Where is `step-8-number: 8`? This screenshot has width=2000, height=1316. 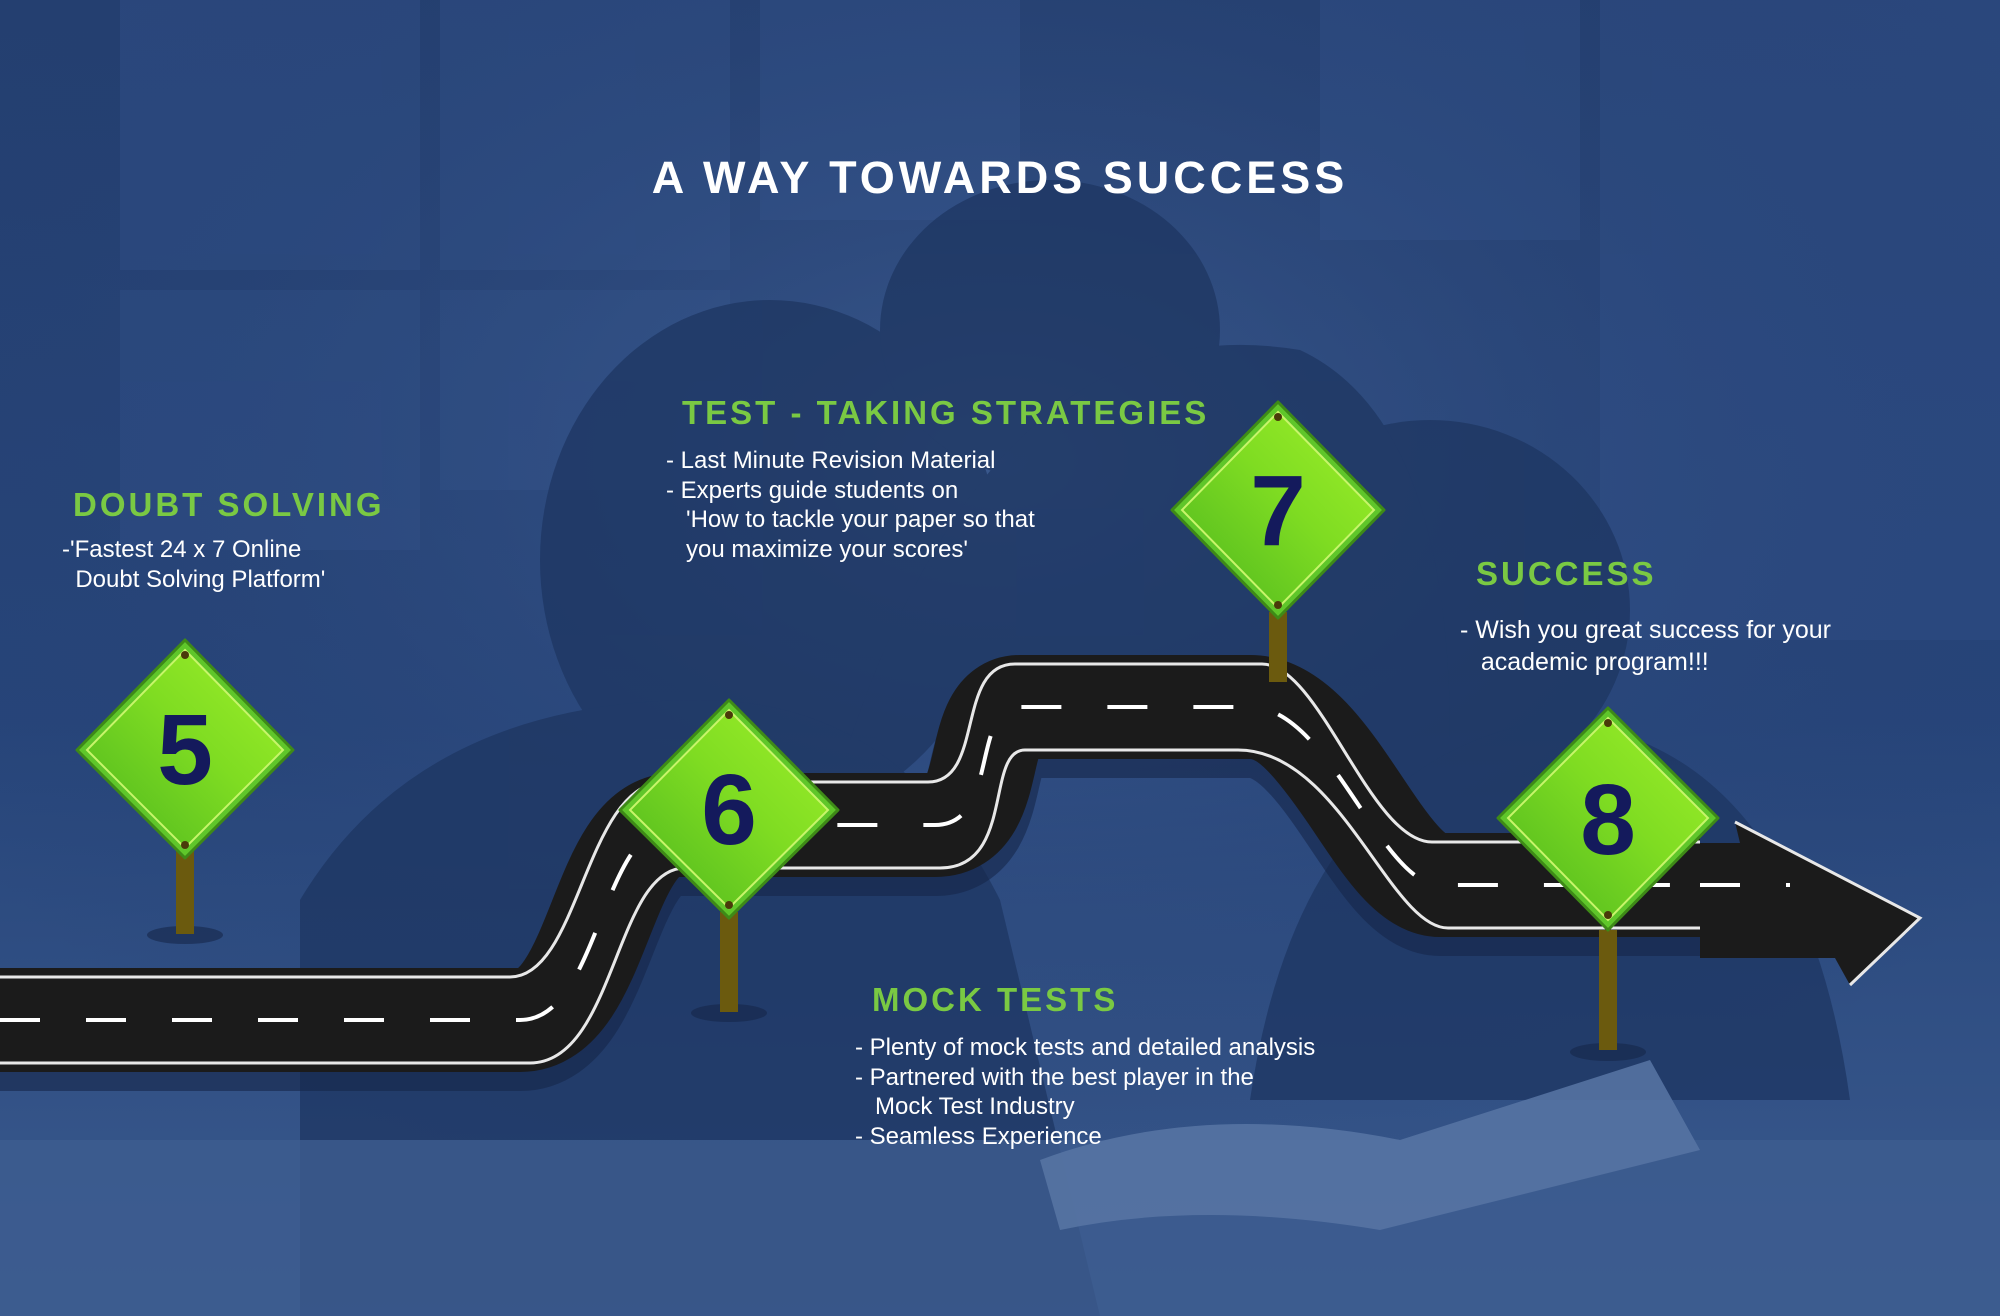
step-8-number: 8 is located at coordinates (1608, 820).